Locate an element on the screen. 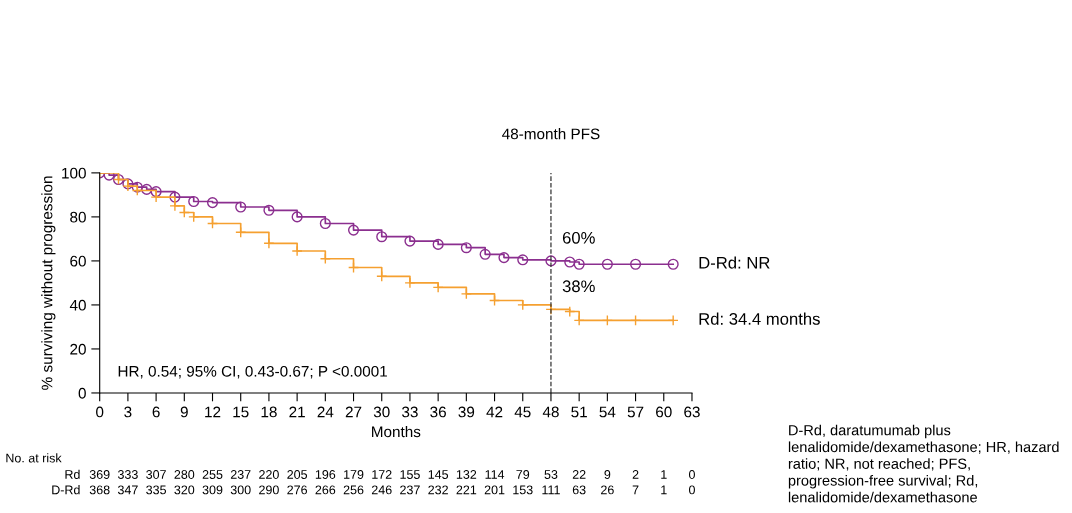 The height and width of the screenshot is (513, 1072). x-tick-label: 39 is located at coordinates (466, 412).